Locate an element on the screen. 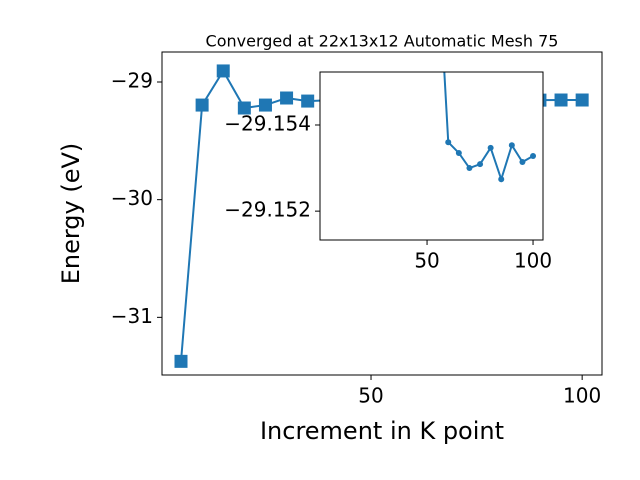 This screenshot has height=480, width=640. axes-background is located at coordinates (431, 156).